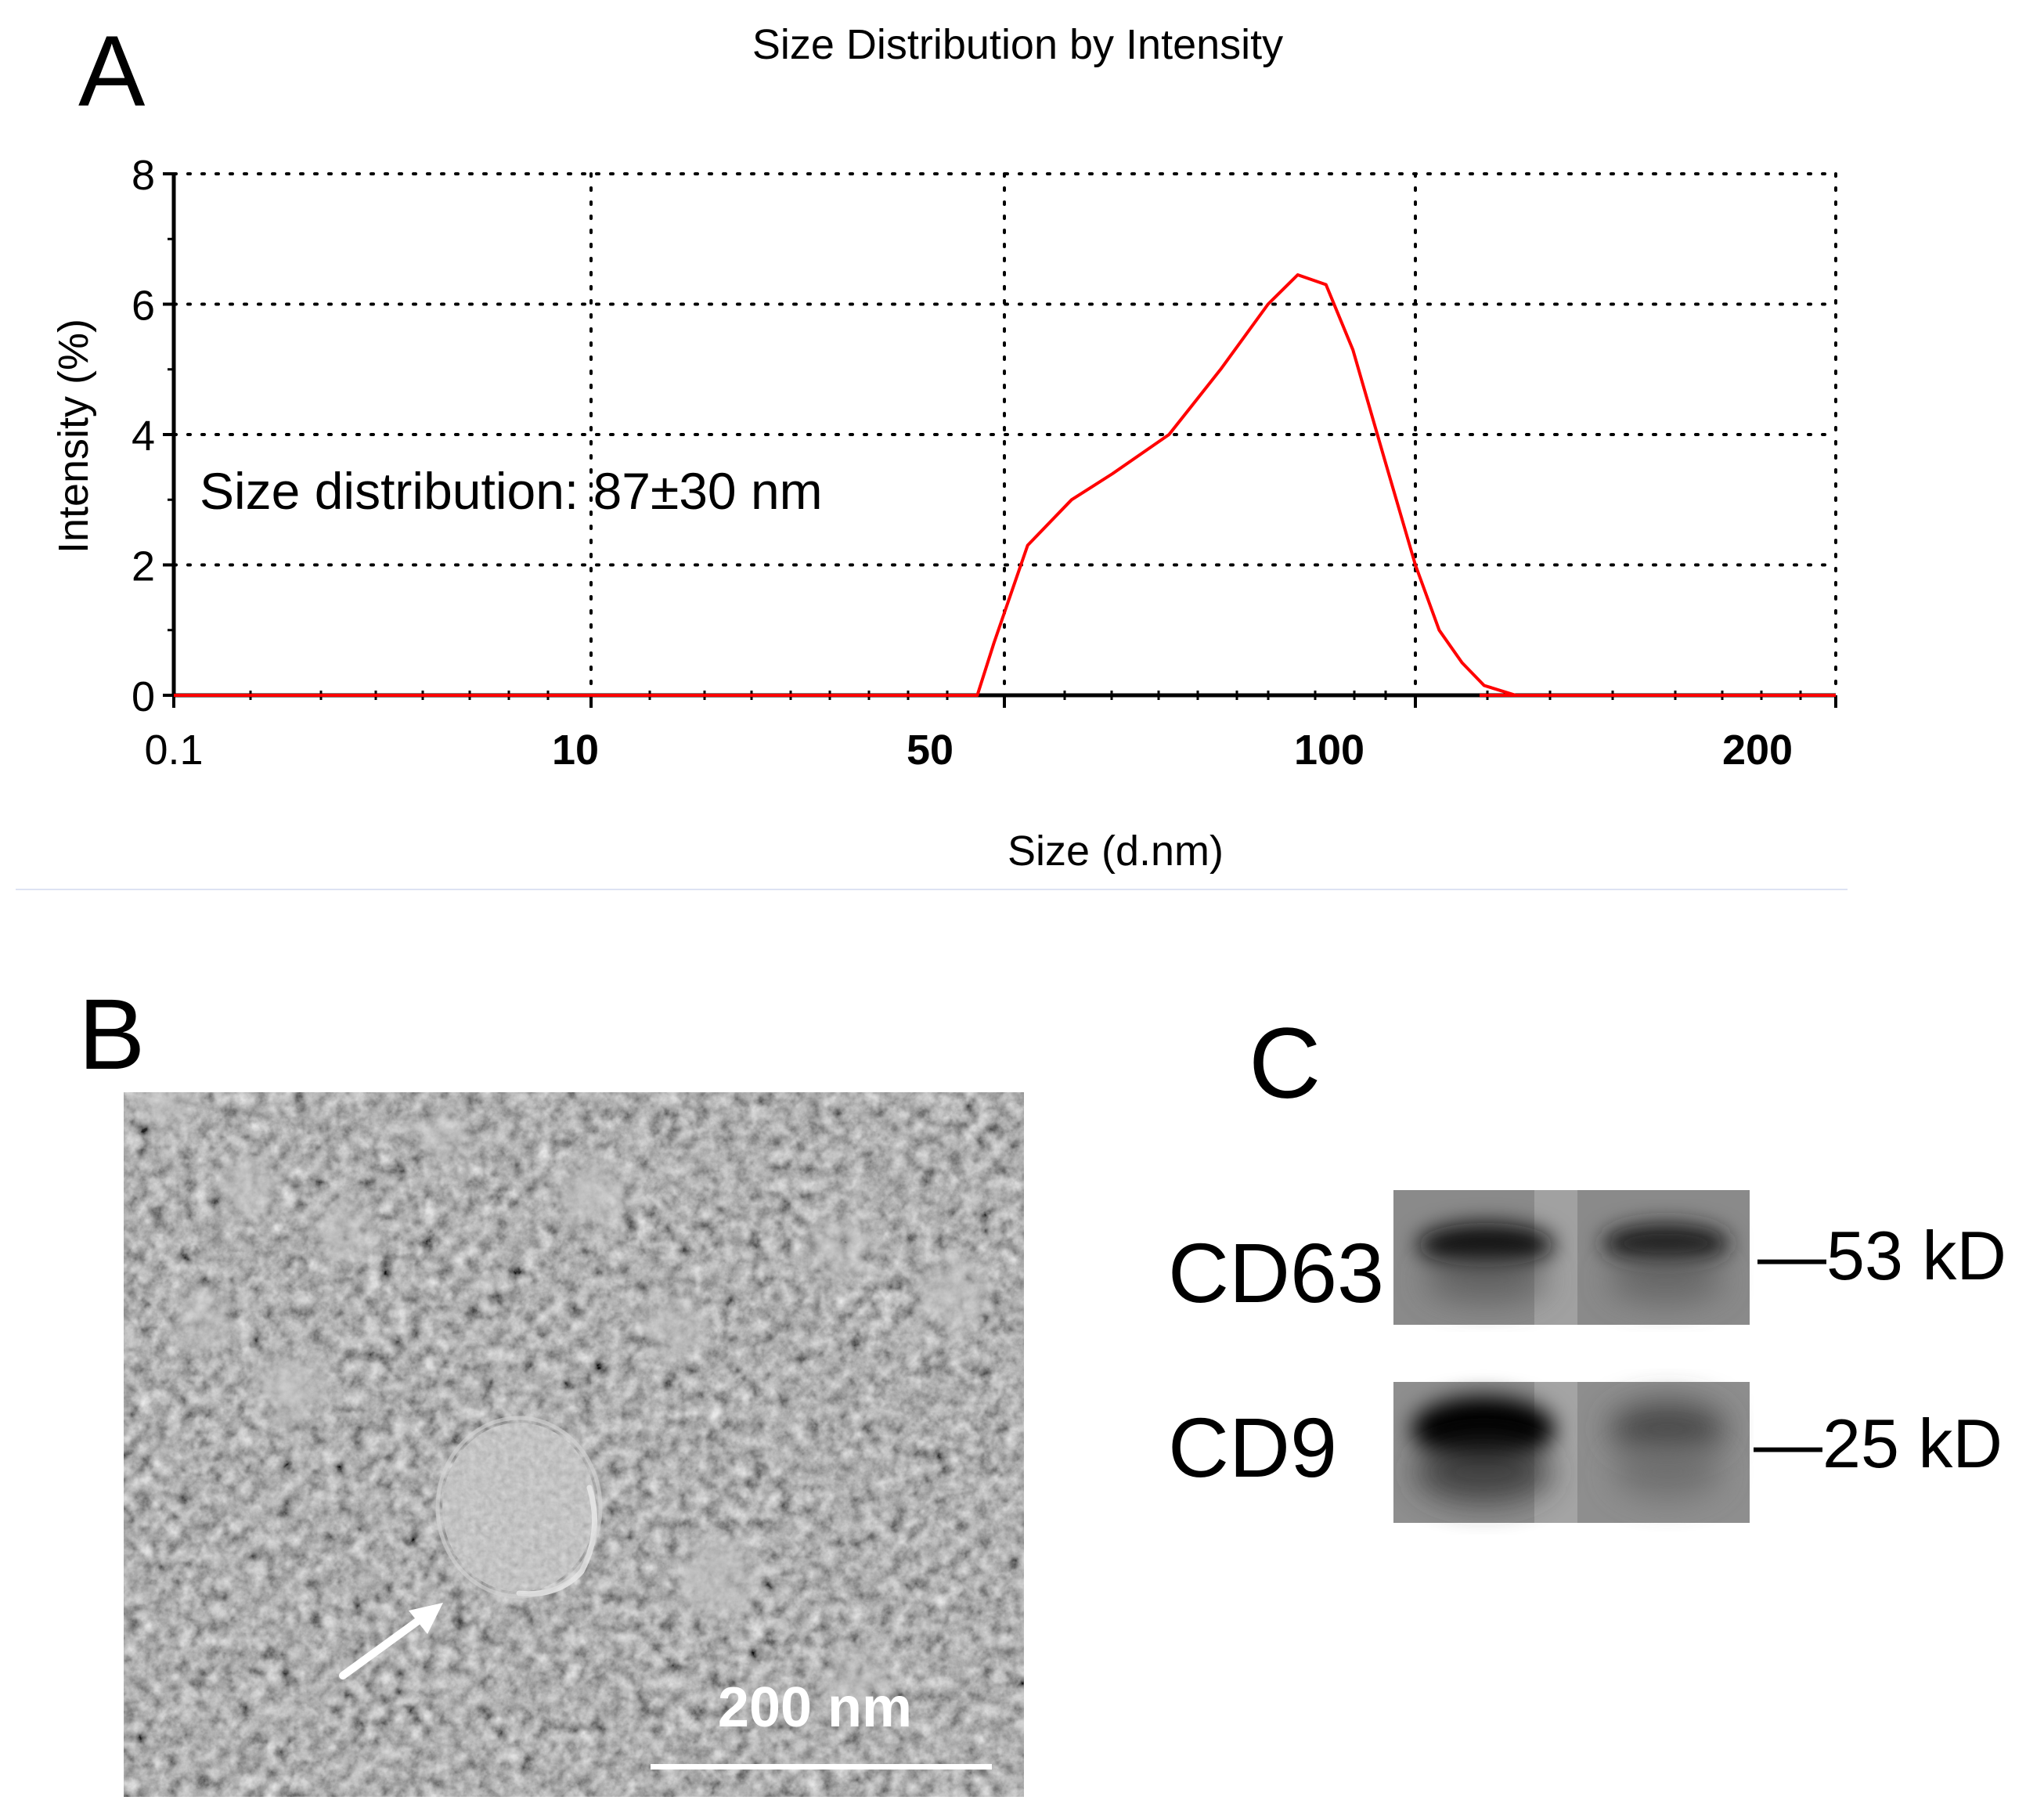 Image resolution: width=2044 pixels, height=1811 pixels. What do you see at coordinates (143, 696) in the screenshot?
I see `y-tick-label-0: 0` at bounding box center [143, 696].